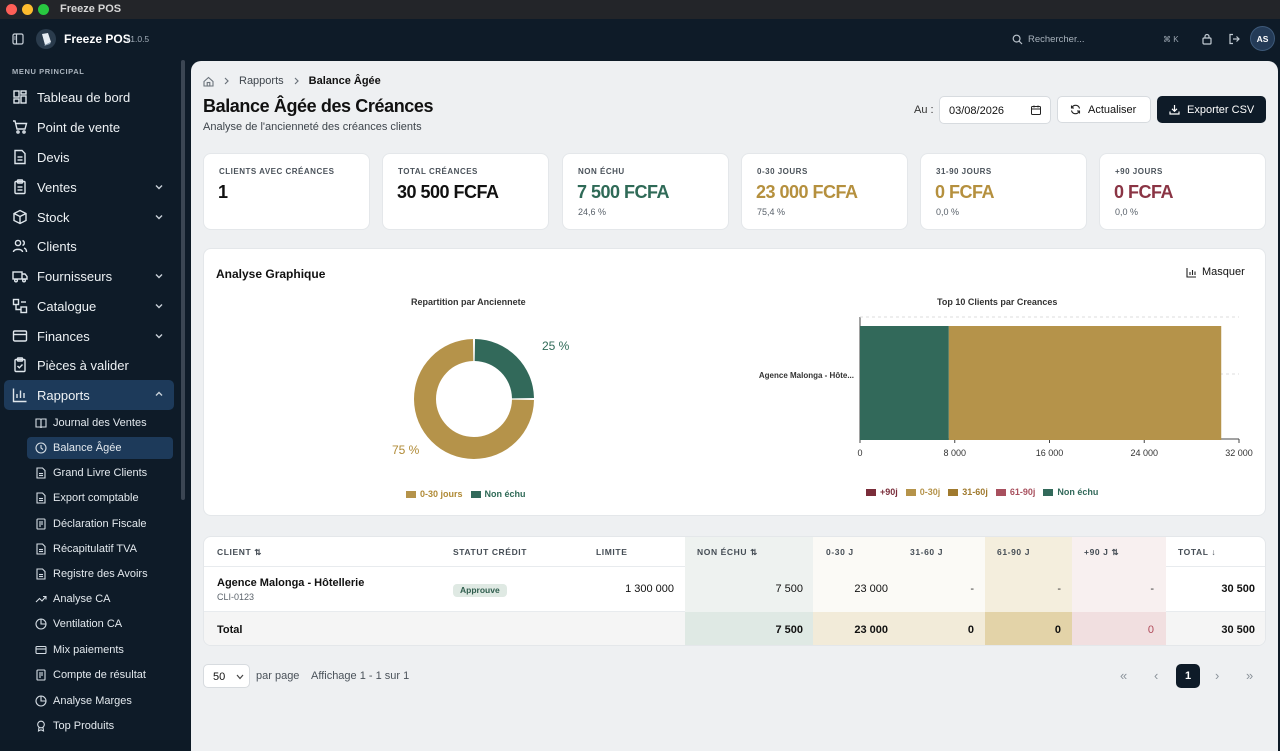 The image size is (1280, 751). Describe the element at coordinates (924, 110) in the screenshot. I see `date-label: Au :` at that location.